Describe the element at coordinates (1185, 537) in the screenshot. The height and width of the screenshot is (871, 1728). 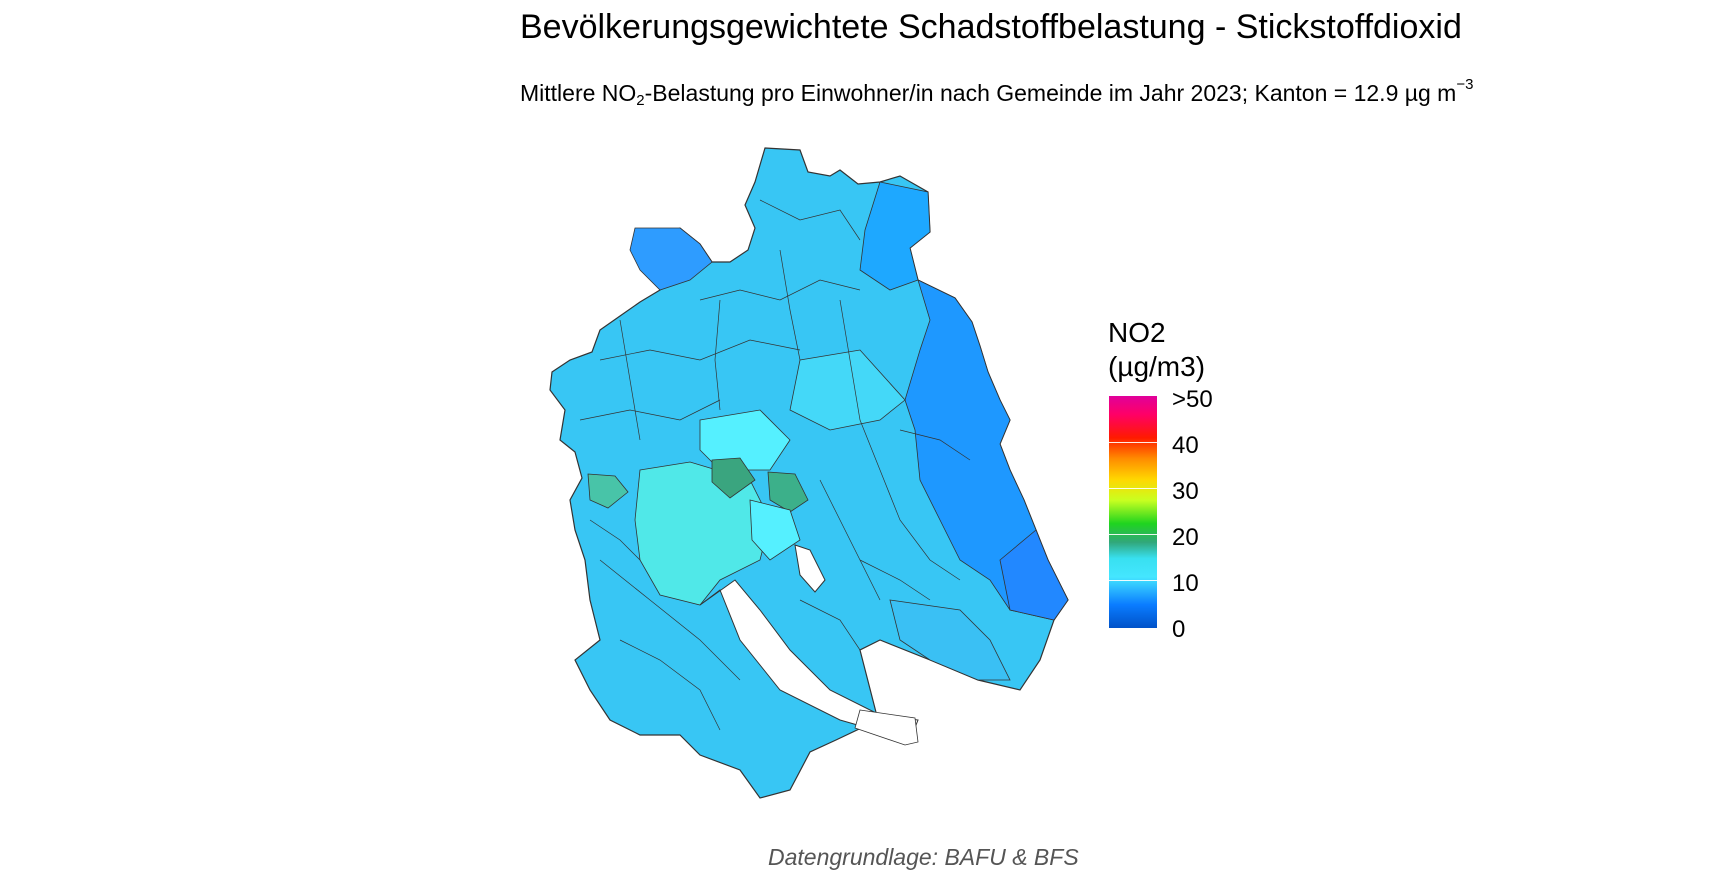
I see `legend-label-20: 20` at that location.